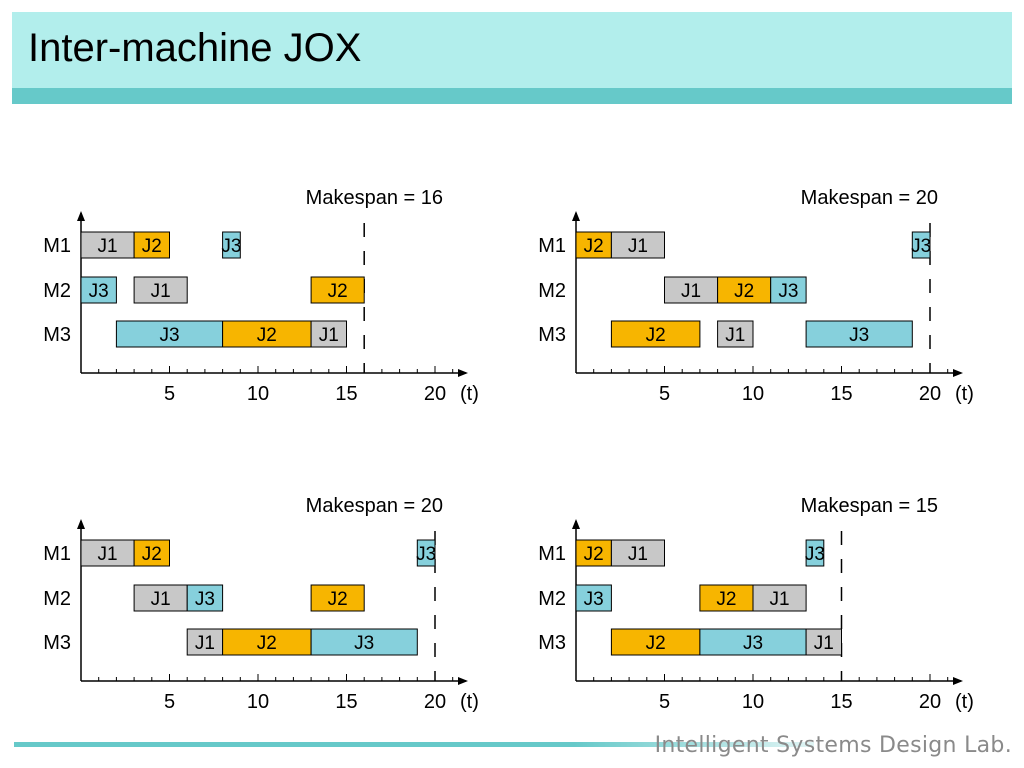 The height and width of the screenshot is (768, 1024). Describe the element at coordinates (414, 744) in the screenshot. I see `footer-line` at that location.